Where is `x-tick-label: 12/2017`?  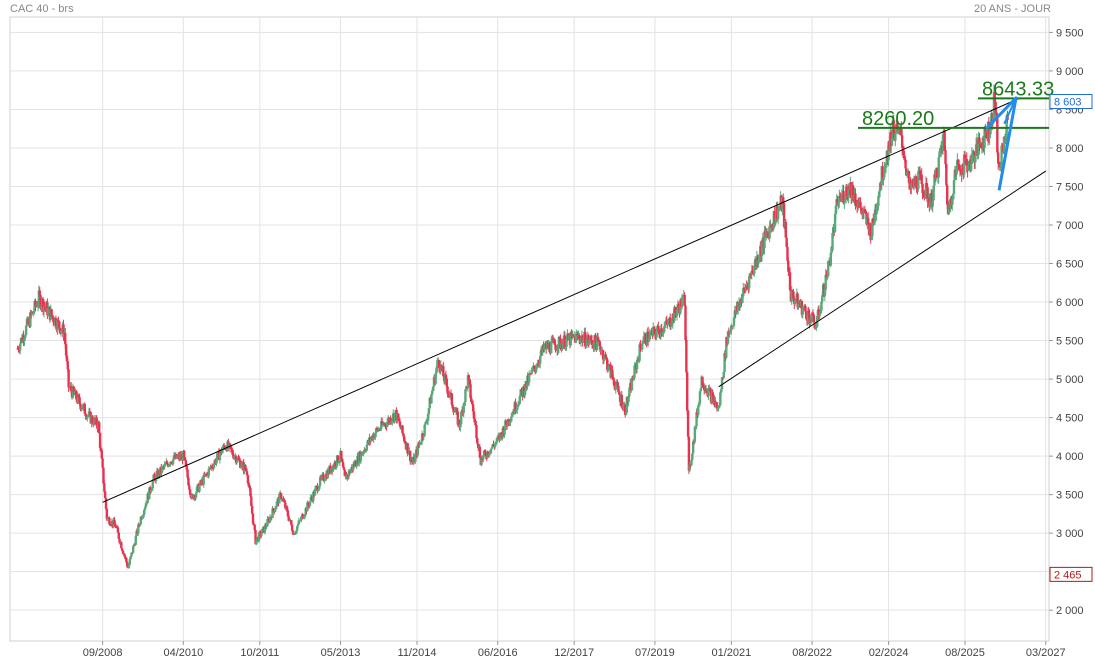
x-tick-label: 12/2017 is located at coordinates (574, 653).